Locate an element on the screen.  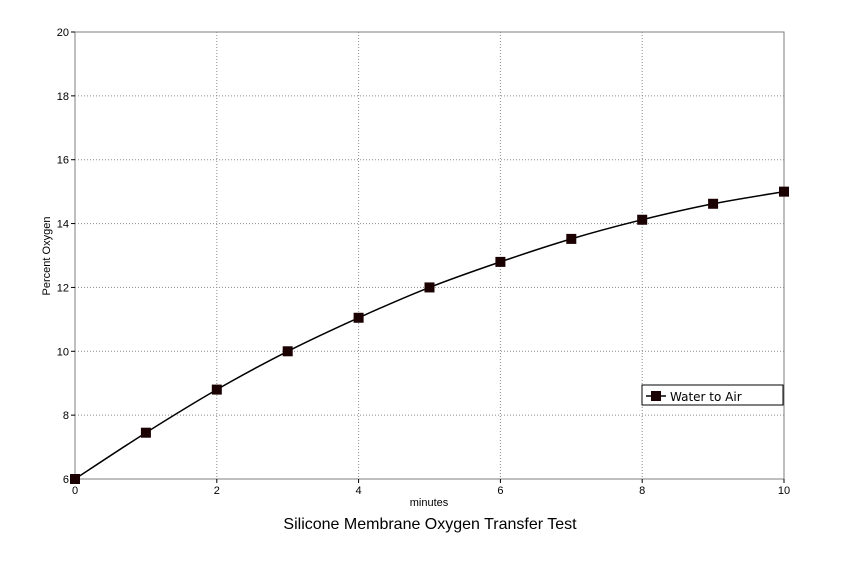
legend-label-water-to-air: Water to Air is located at coordinates (706, 397).